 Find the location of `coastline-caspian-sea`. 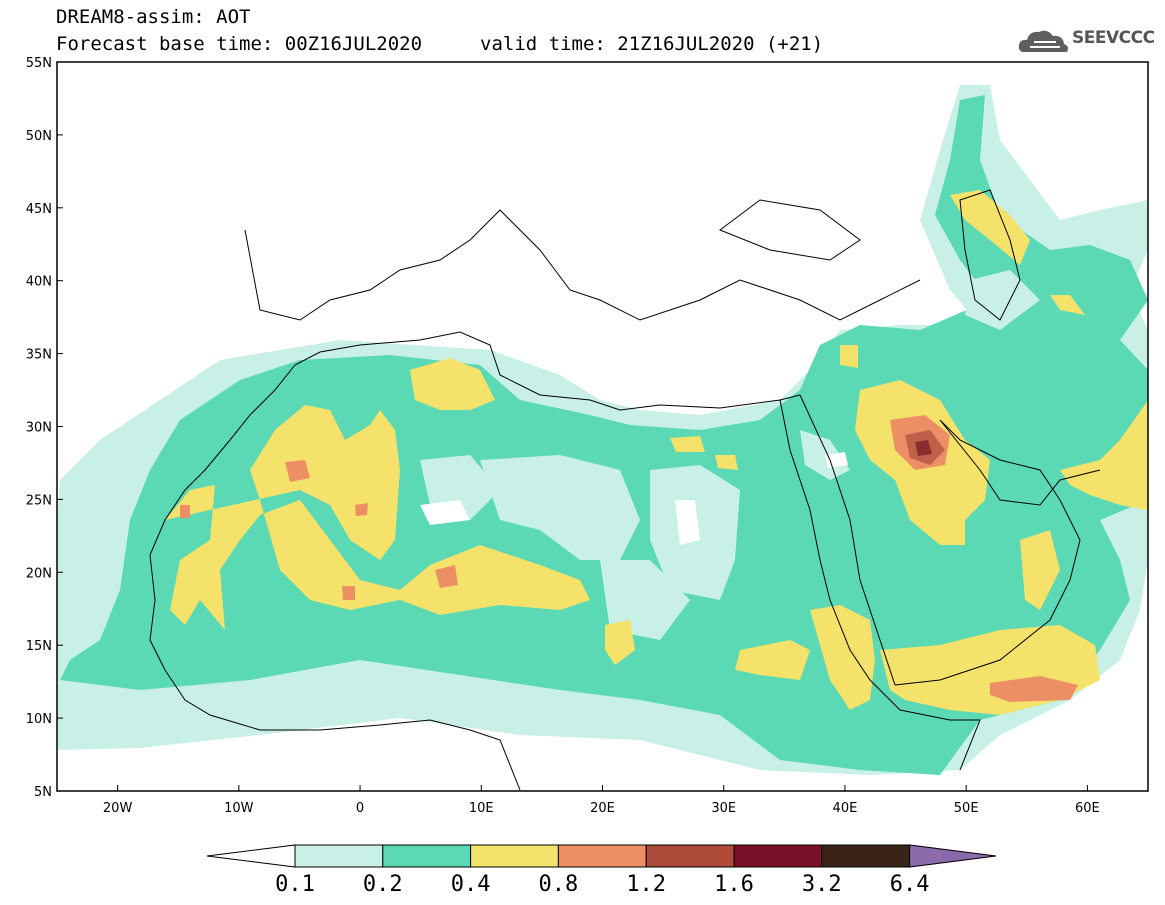

coastline-caspian-sea is located at coordinates (990, 255).